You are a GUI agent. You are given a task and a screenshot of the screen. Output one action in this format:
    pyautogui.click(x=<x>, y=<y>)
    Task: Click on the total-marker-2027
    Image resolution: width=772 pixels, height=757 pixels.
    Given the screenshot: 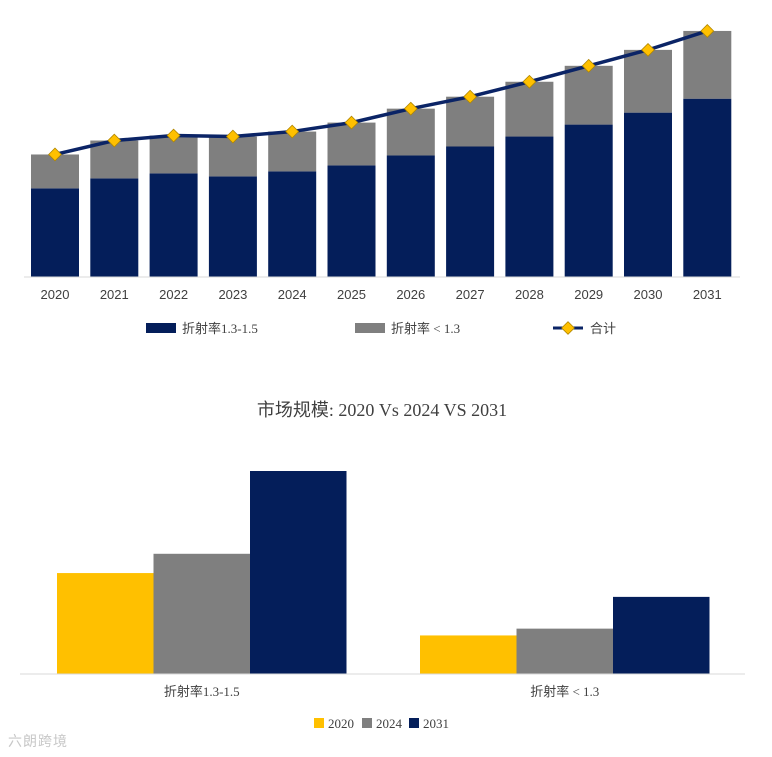 What is the action you would take?
    pyautogui.click(x=470, y=96)
    